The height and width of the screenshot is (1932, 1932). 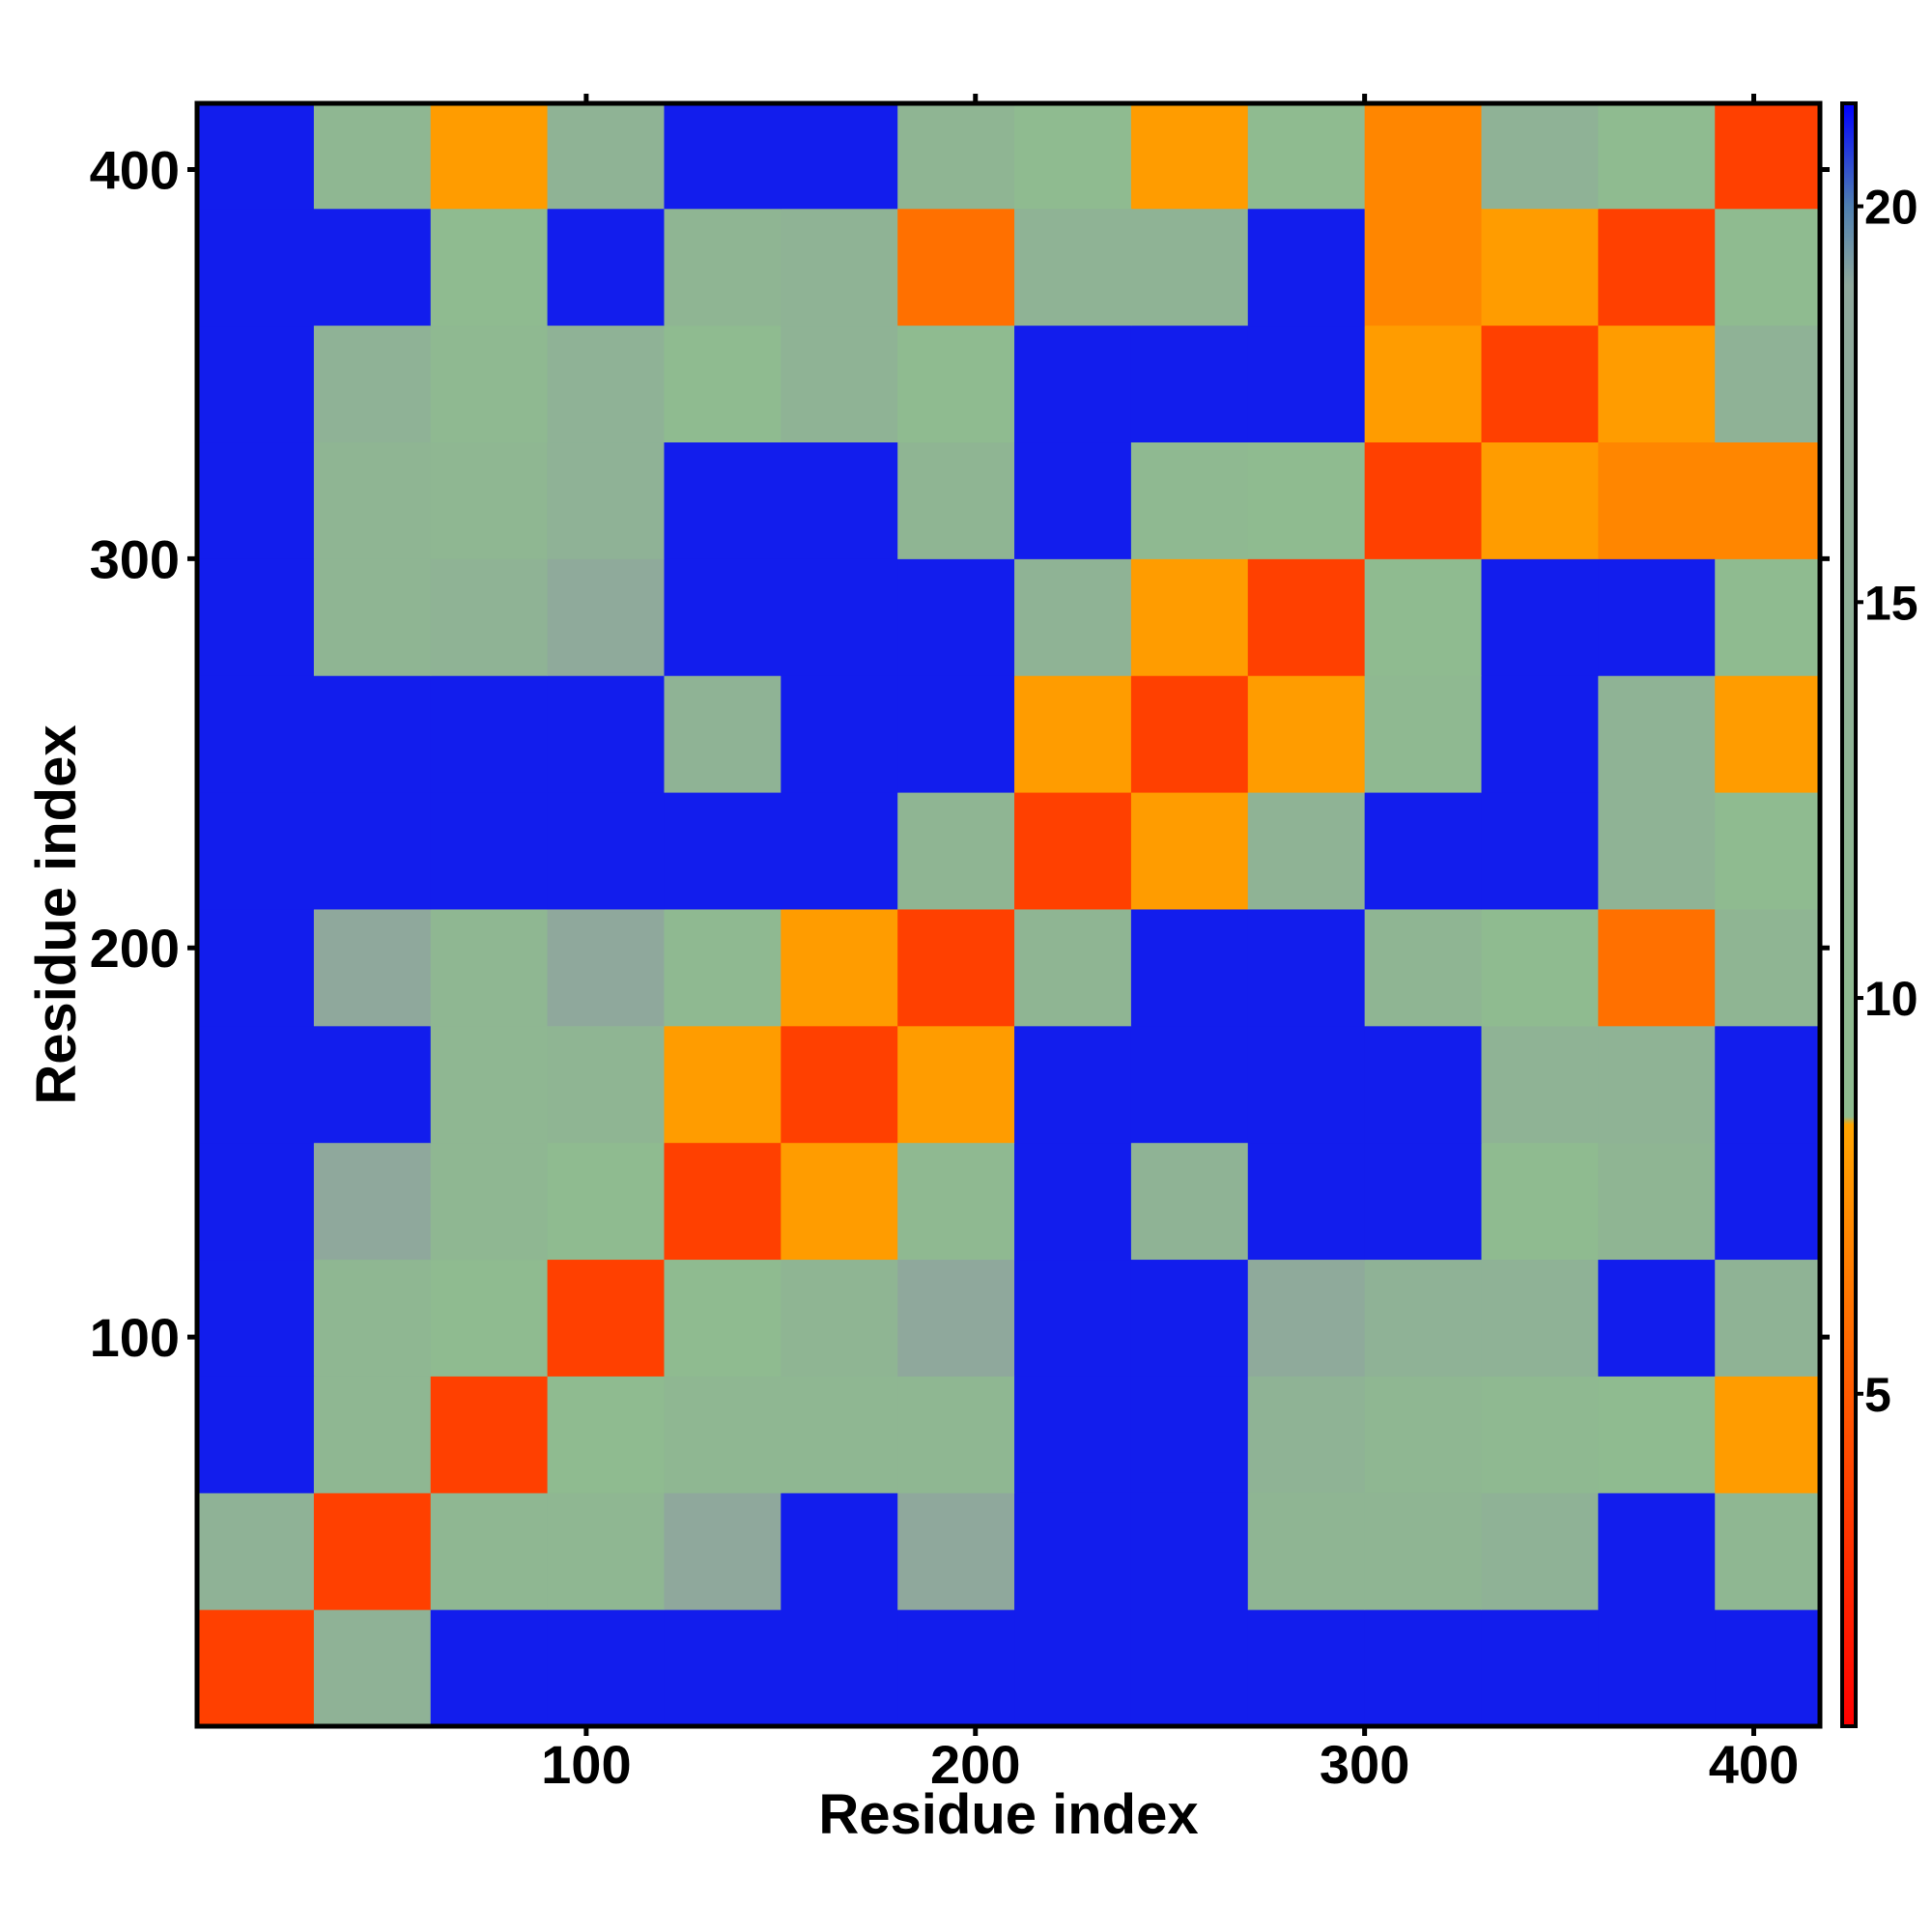 What do you see at coordinates (1754, 1764) in the screenshot?
I see `x-tick-label: 400` at bounding box center [1754, 1764].